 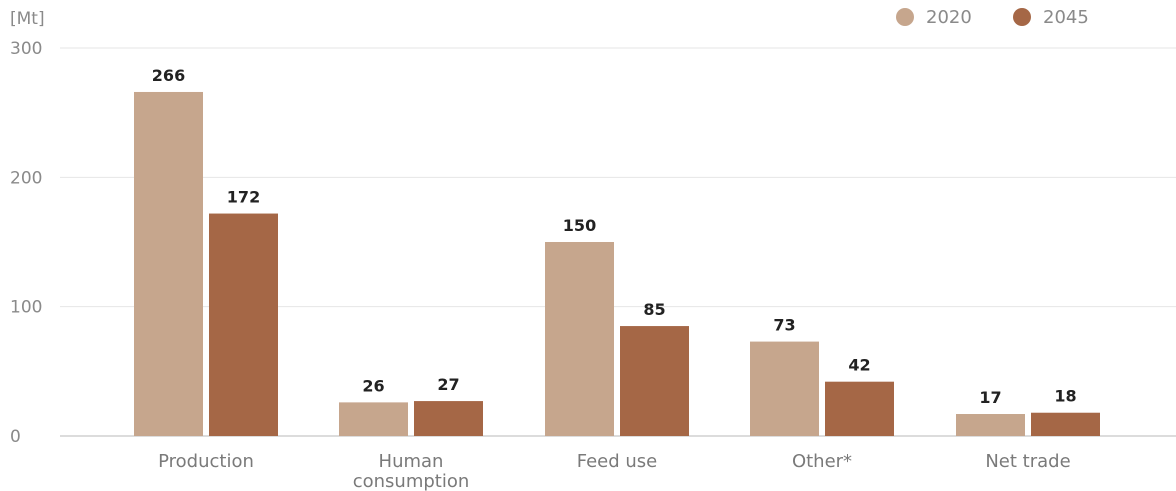 I want to click on value-label: 42, so click(x=859, y=365).